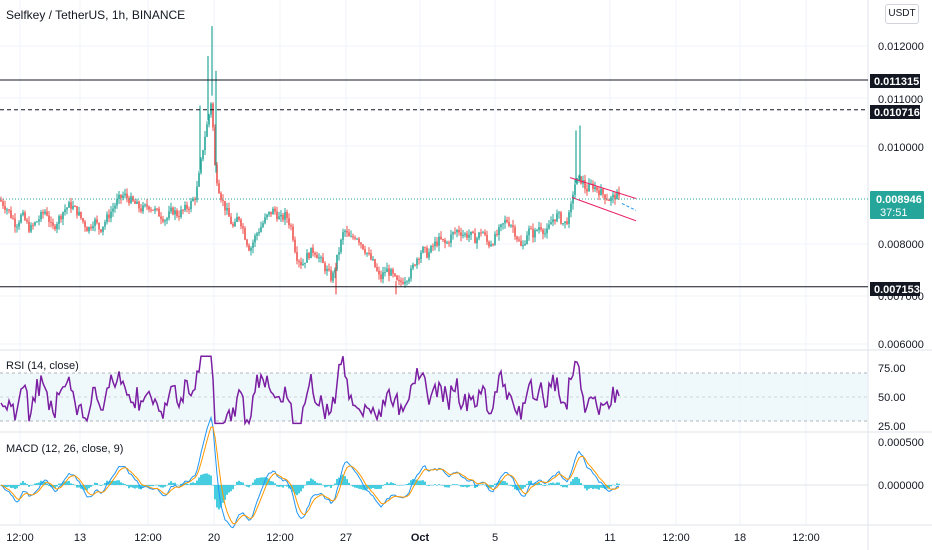 This screenshot has height=550, width=932. What do you see at coordinates (42, 366) in the screenshot?
I see `rsi-title: RSI (14, close)` at bounding box center [42, 366].